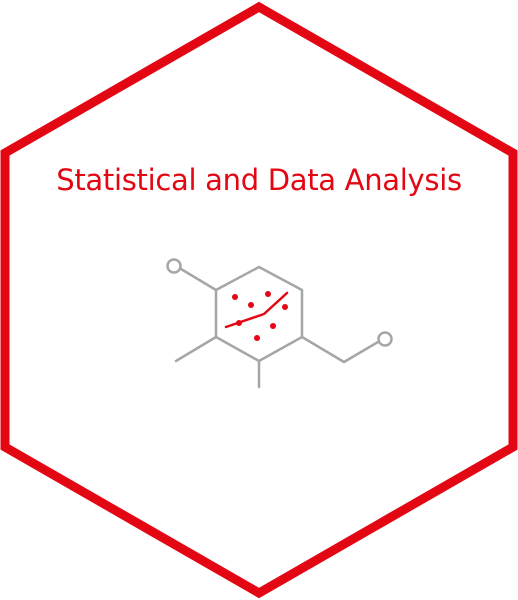  I want to click on trend-line, so click(256, 310).